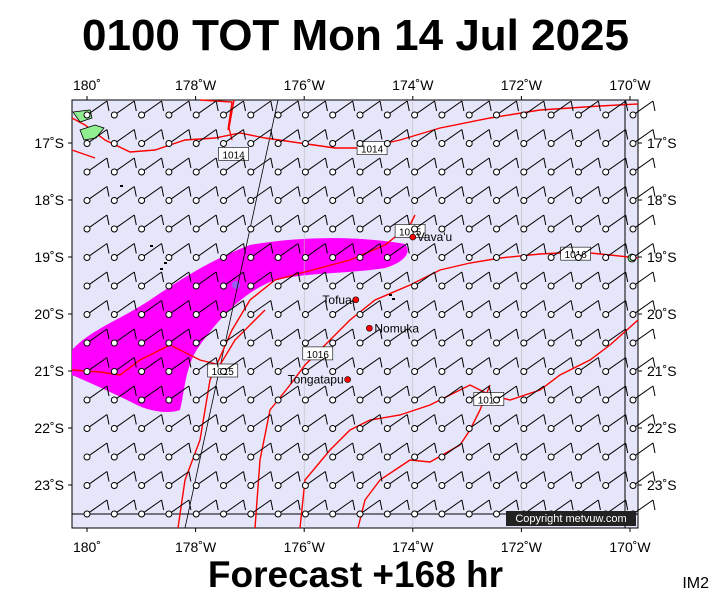  What do you see at coordinates (49, 257) in the screenshot?
I see `lat-label-left: 19˚S` at bounding box center [49, 257].